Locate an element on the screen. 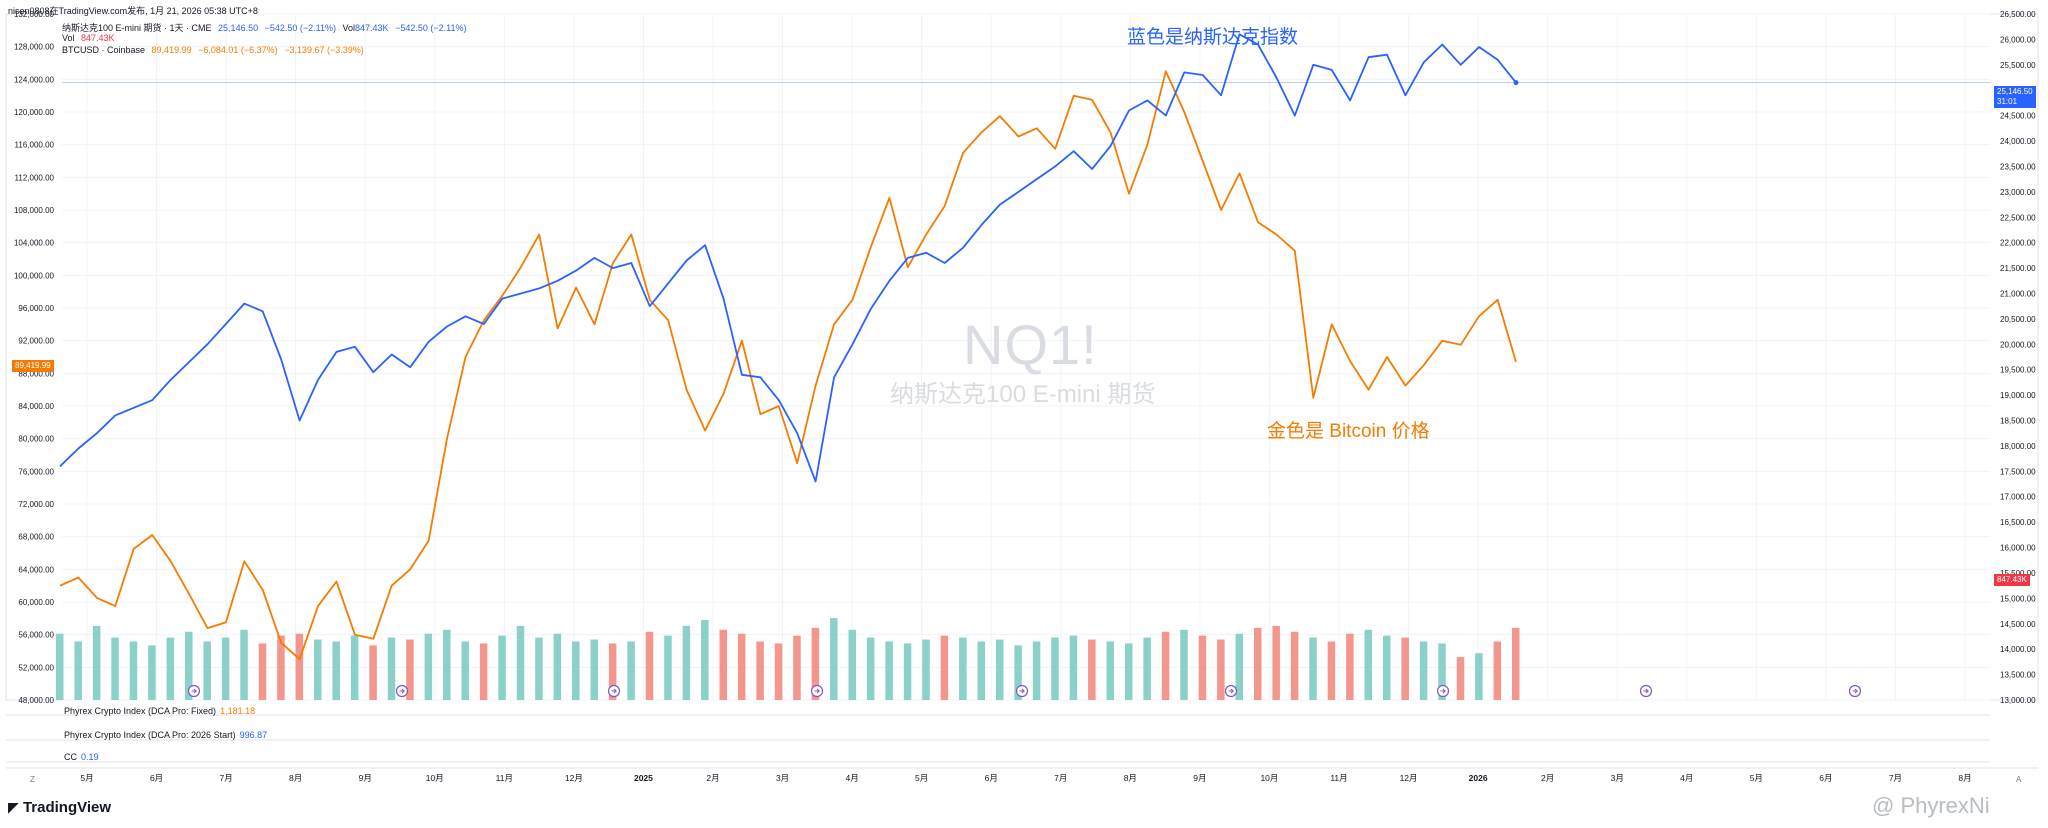 The image size is (2048, 828). left-tick-label: 88,000.00 is located at coordinates (36, 373).